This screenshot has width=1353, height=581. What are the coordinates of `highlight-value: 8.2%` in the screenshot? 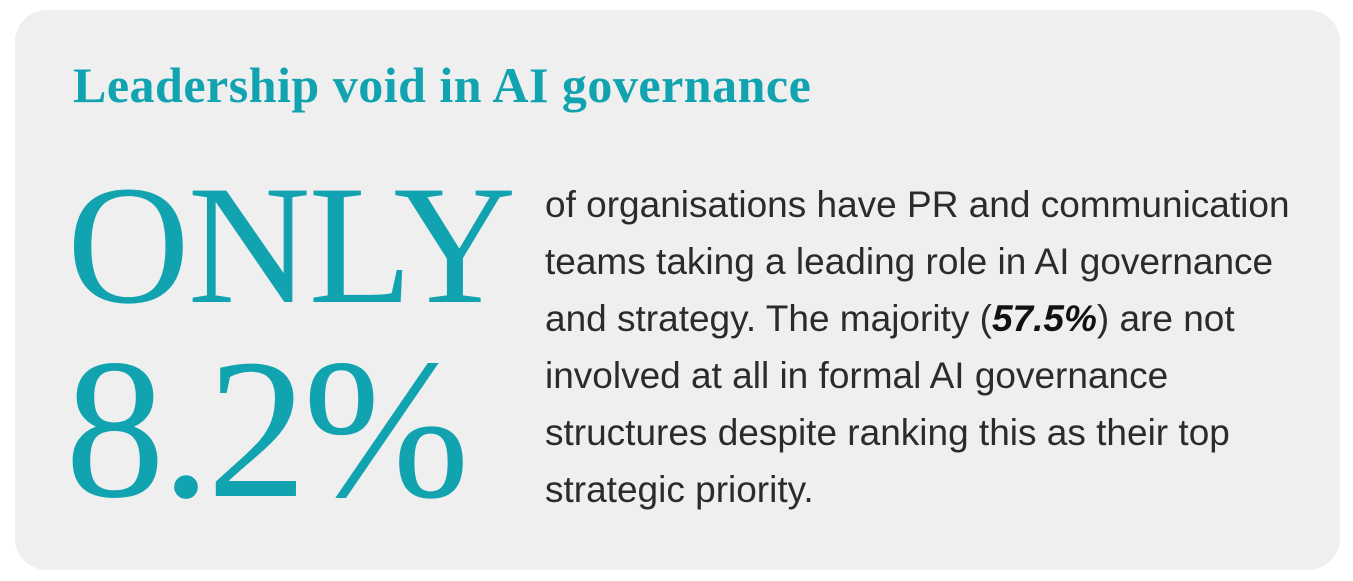 It's located at (267, 429).